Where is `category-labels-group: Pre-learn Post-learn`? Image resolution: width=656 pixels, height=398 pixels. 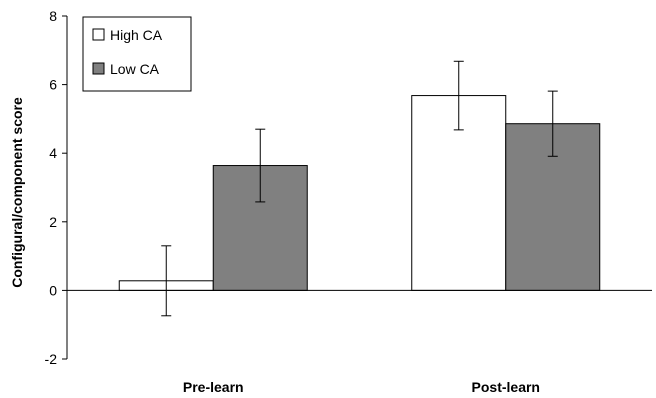 category-labels-group: Pre-learn Post-learn is located at coordinates (361, 387).